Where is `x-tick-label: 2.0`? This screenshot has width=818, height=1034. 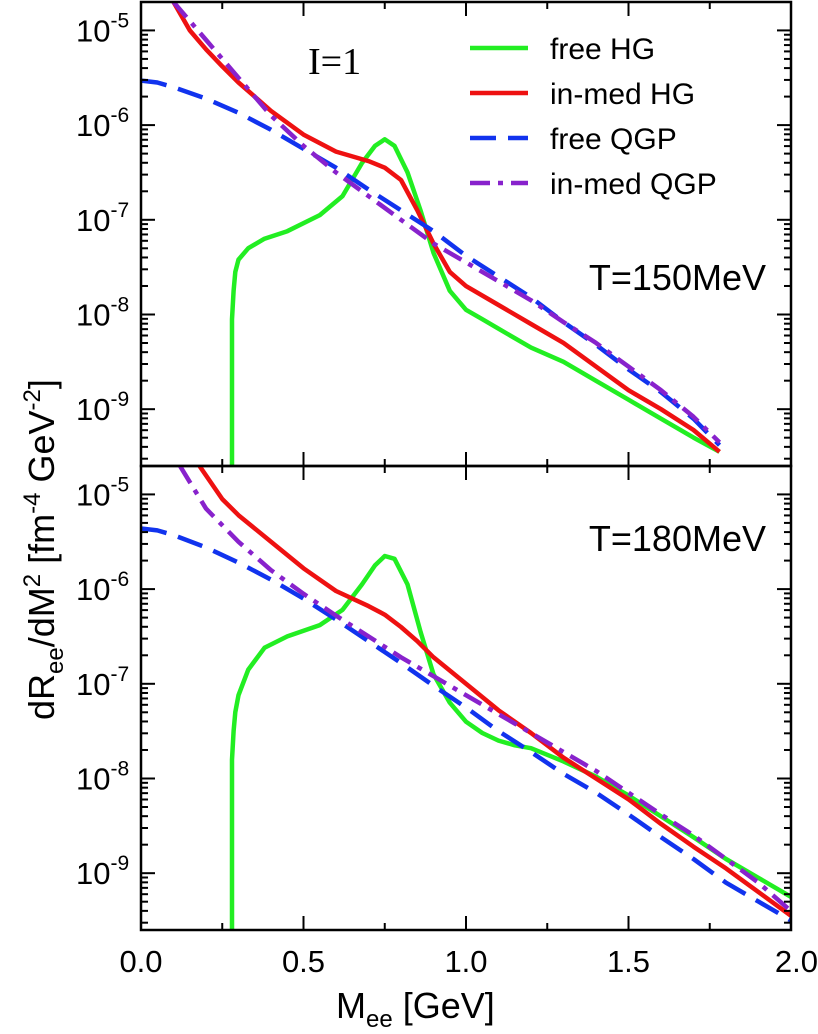
x-tick-label: 2.0 is located at coordinates (796, 961).